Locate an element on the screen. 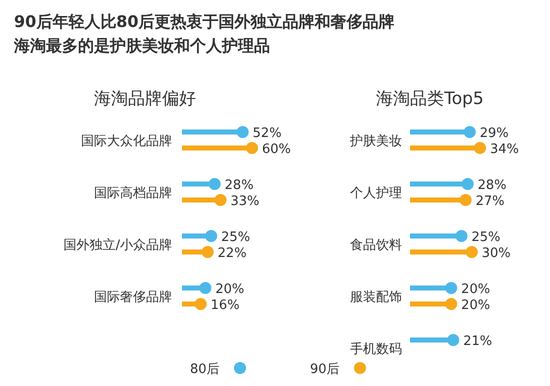 This screenshot has height=386, width=550. data-label: 60% is located at coordinates (276, 149).